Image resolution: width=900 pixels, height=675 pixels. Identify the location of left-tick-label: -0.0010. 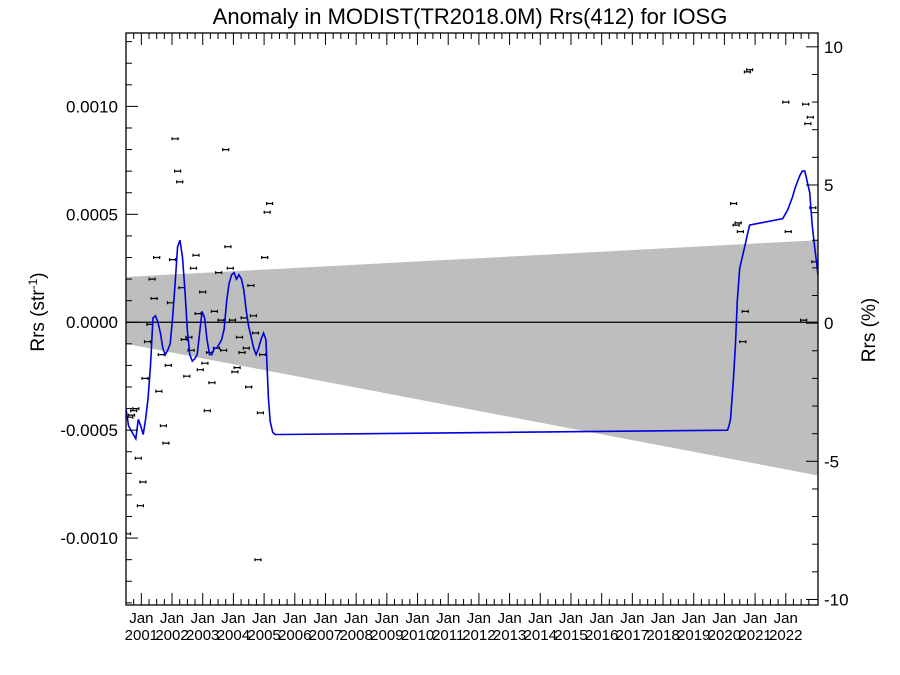
(89, 538).